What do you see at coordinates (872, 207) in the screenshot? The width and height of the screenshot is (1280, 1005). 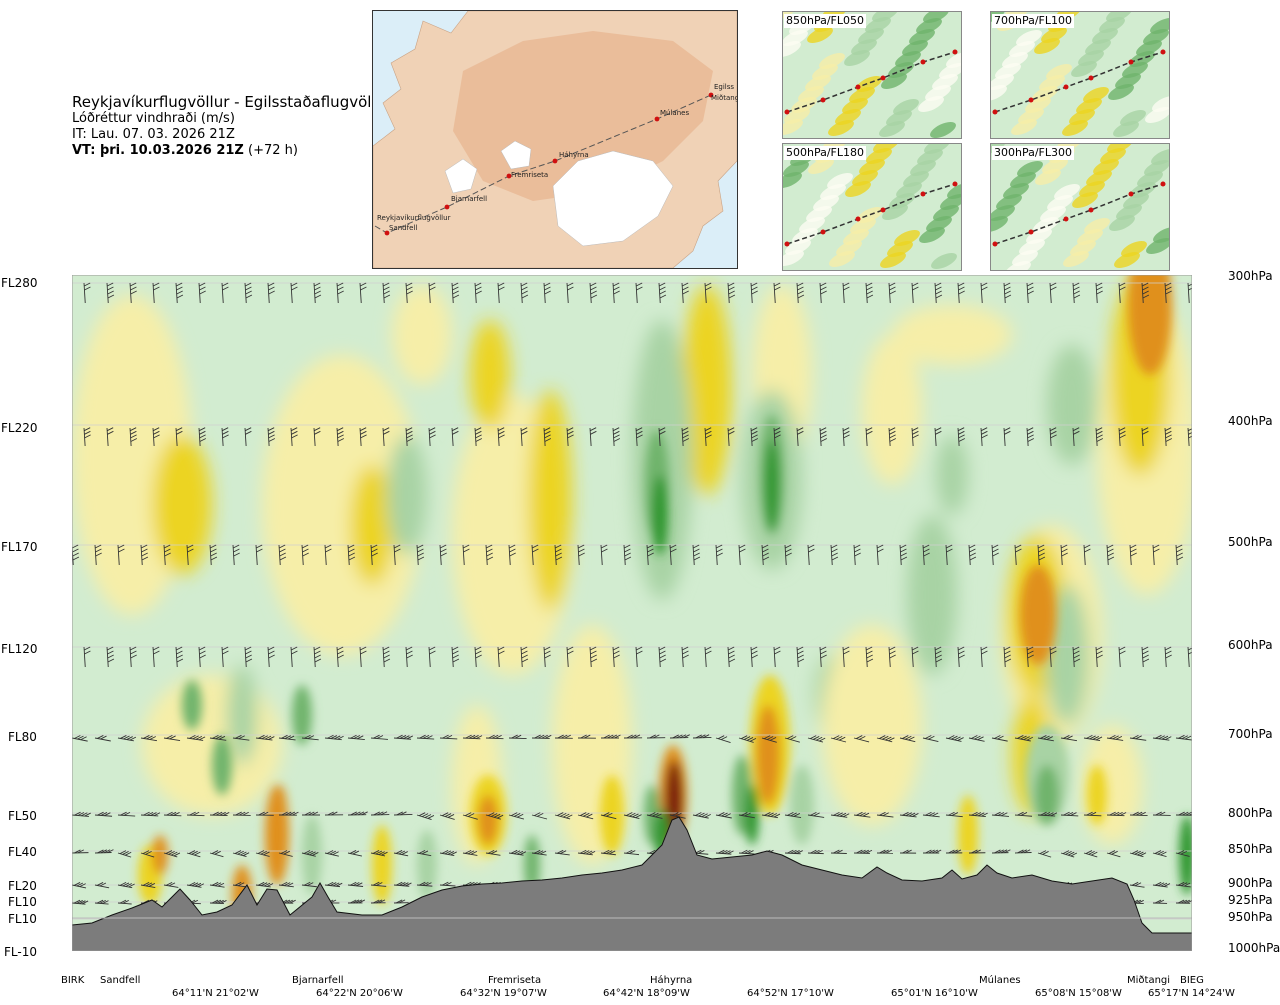 I see `thumbnail-500hpa: 500hPa/FL180` at bounding box center [872, 207].